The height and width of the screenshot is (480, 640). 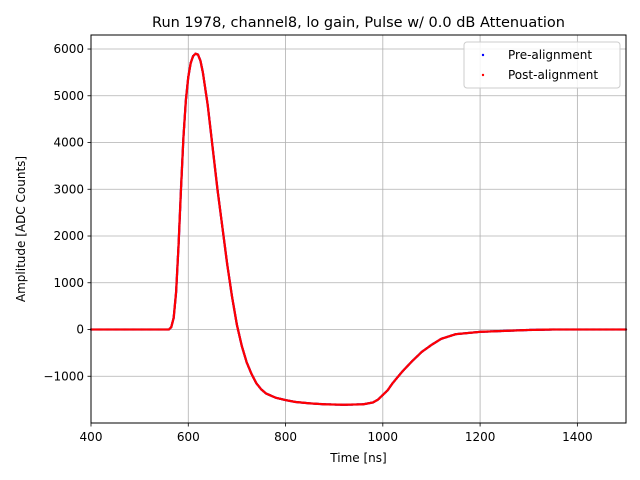 I want to click on x-tick-label: 1200, so click(x=480, y=437).